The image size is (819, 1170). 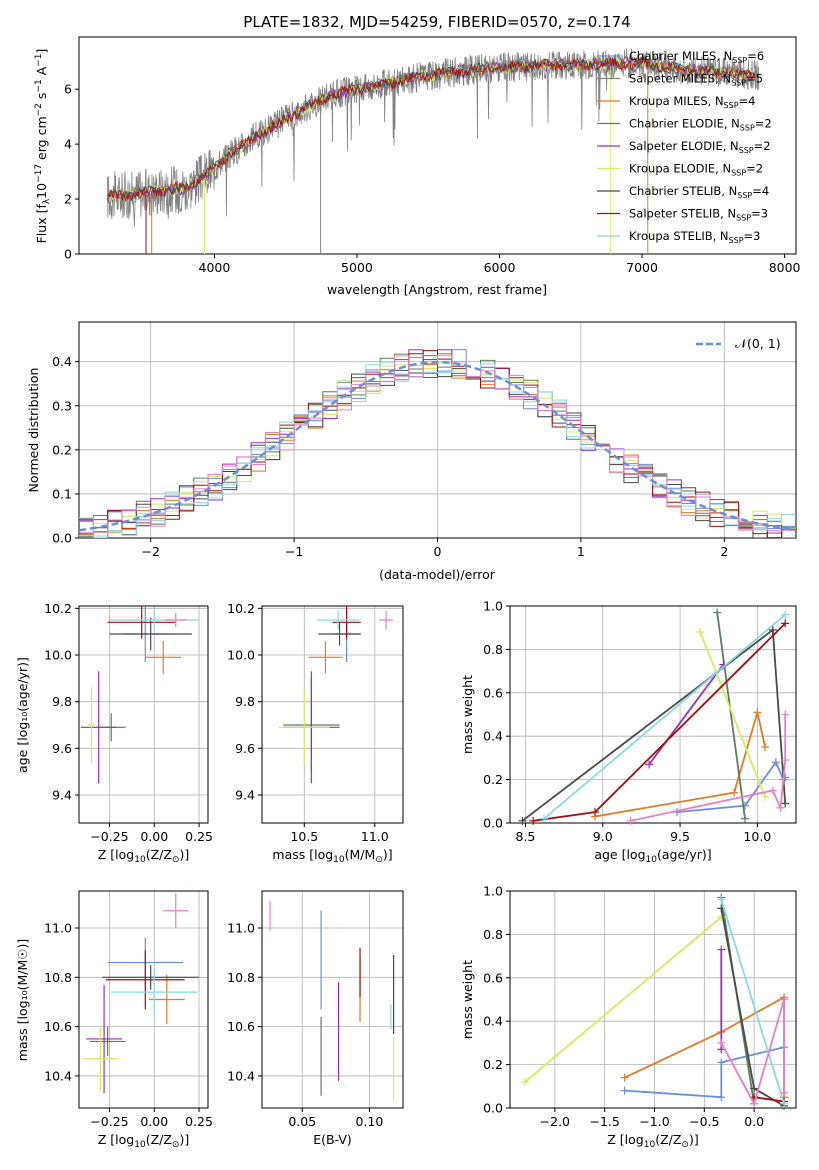 What do you see at coordinates (375, 836) in the screenshot?
I see `x-tick-label: 11.0` at bounding box center [375, 836].